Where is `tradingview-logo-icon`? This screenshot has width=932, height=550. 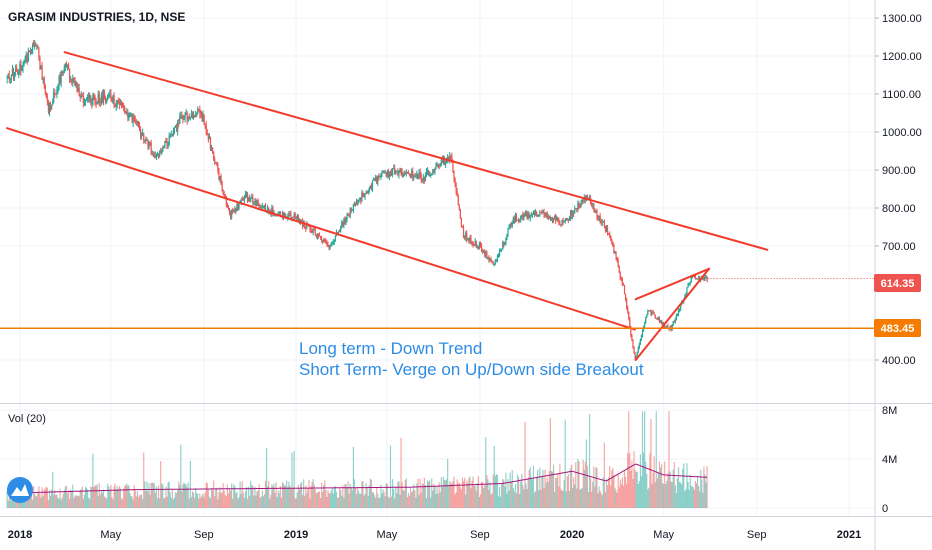 tradingview-logo-icon is located at coordinates (20, 490).